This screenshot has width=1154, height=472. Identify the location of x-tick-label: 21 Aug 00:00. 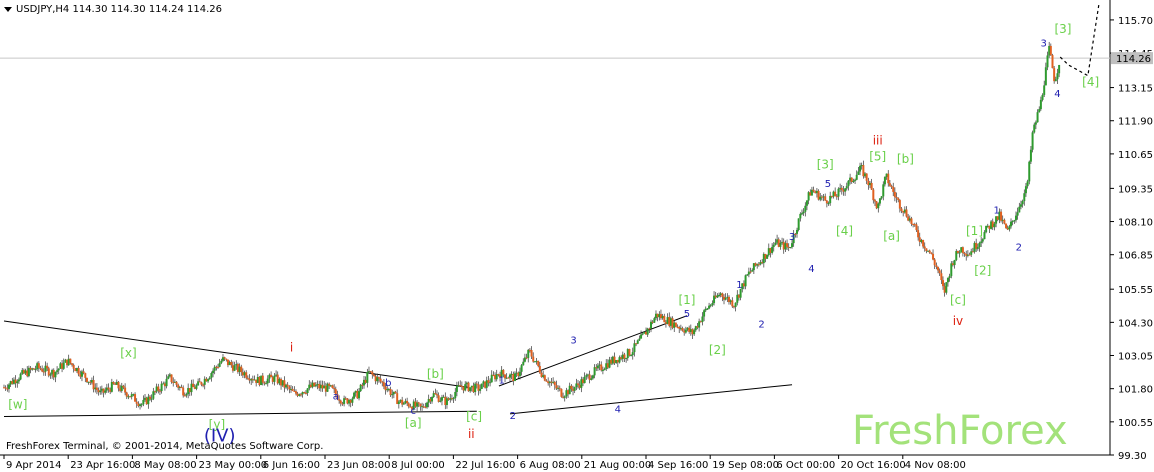
(617, 465).